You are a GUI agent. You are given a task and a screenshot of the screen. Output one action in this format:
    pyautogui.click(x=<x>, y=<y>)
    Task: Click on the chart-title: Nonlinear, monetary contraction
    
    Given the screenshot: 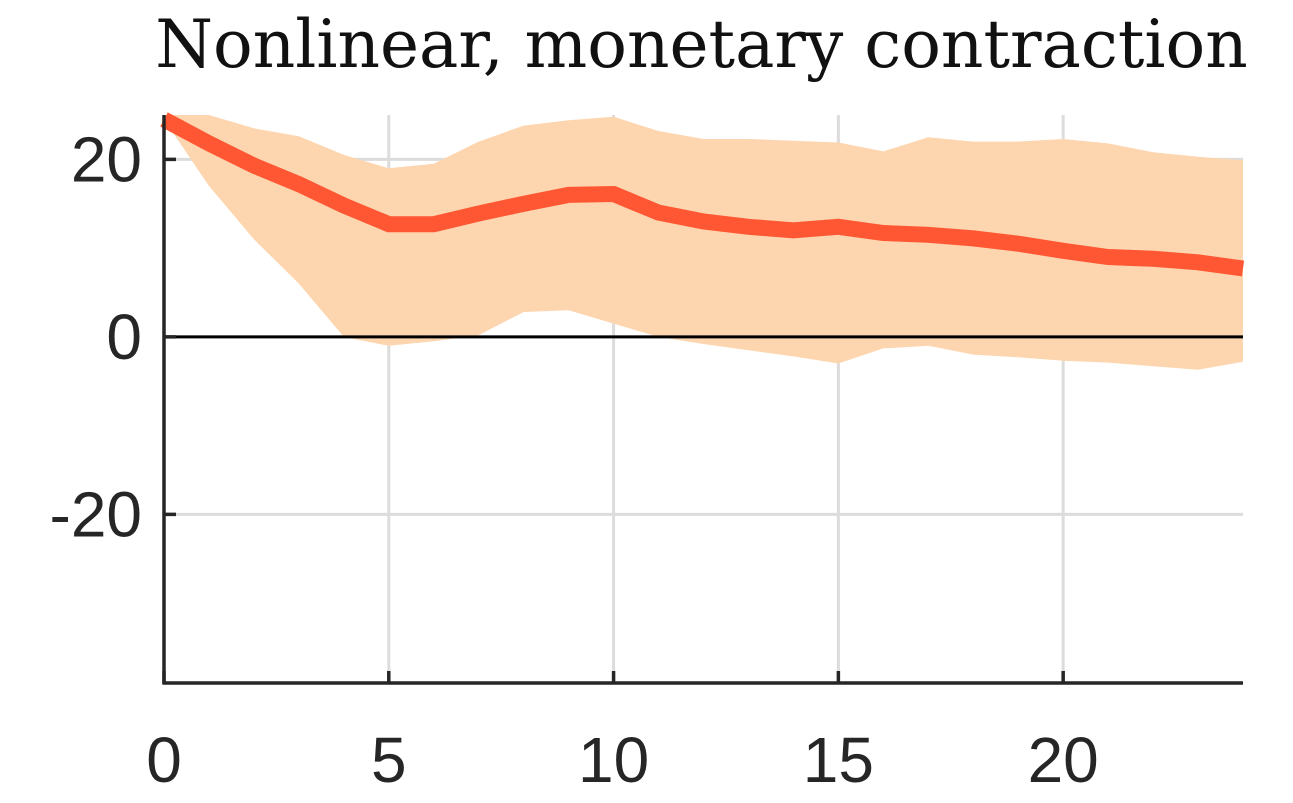 What is the action you would take?
    pyautogui.click(x=701, y=44)
    